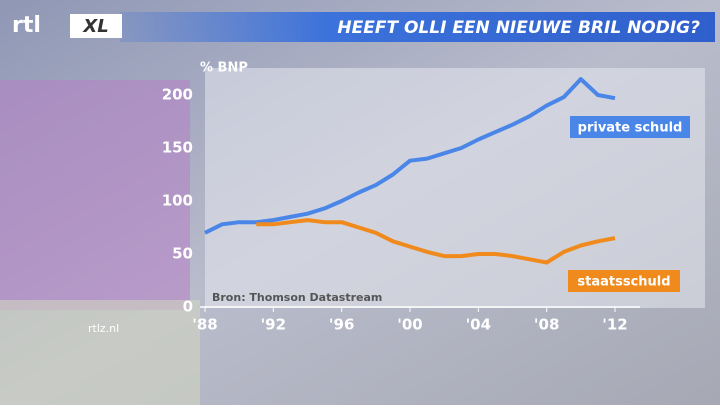  I want to click on y-tick-label: 200, so click(177, 95).